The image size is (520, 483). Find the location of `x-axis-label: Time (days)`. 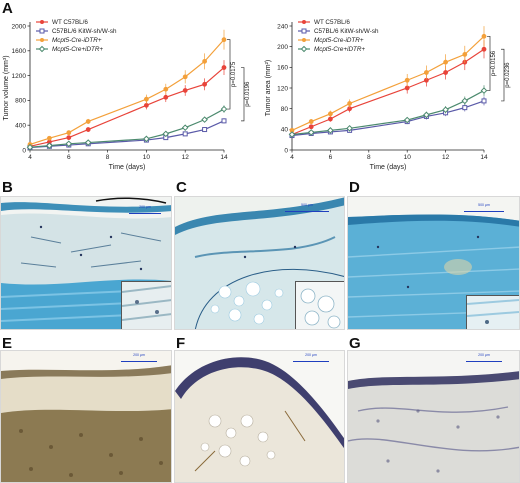

x-axis-label: Time (days) is located at coordinates (388, 167).